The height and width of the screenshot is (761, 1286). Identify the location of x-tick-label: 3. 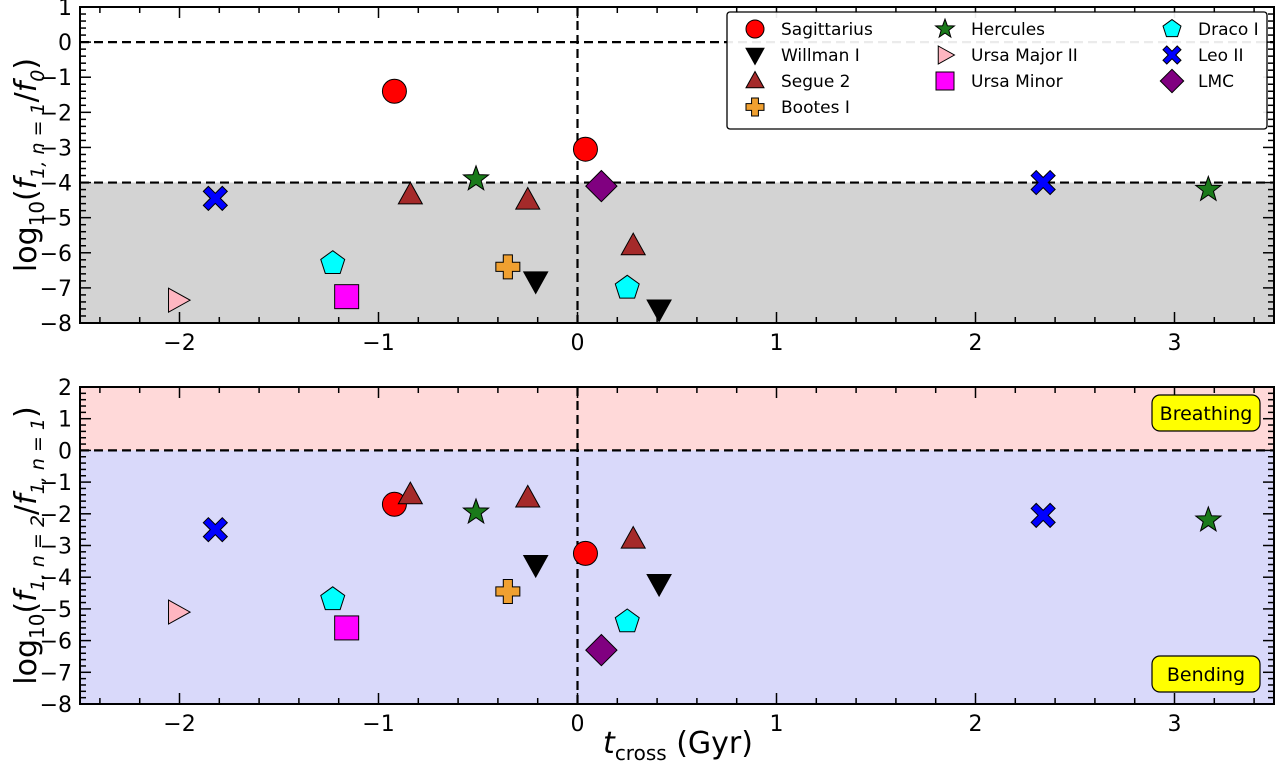
(1175, 724).